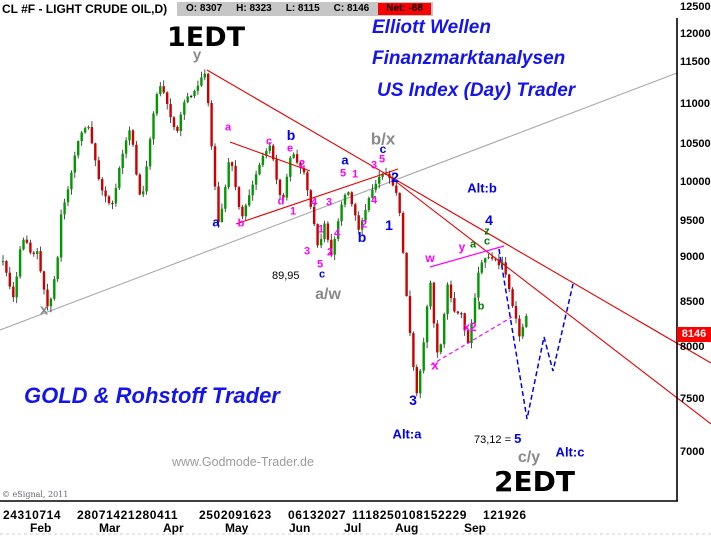 This screenshot has width=711, height=536. Describe the element at coordinates (482, 188) in the screenshot. I see `wave-label-alt-b: Alt:b` at that location.